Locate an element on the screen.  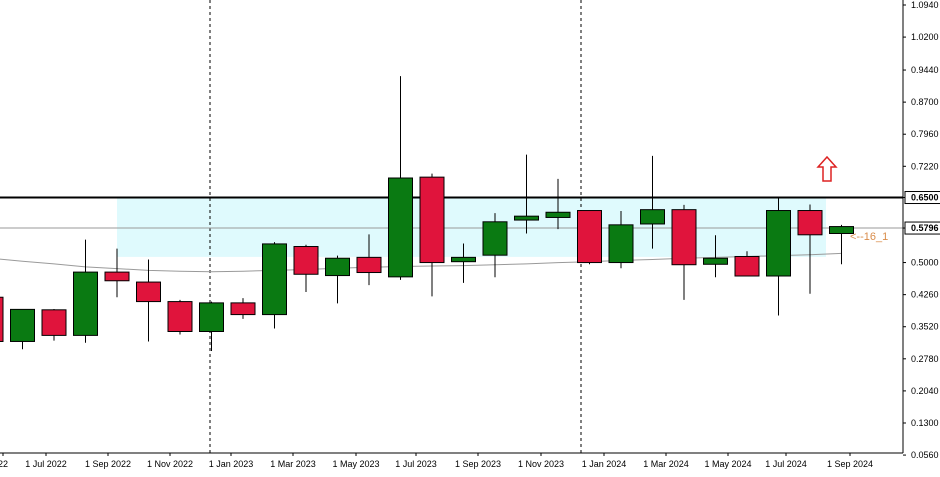
x-tick-label: 1 Sep 2023 is located at coordinates (478, 464).